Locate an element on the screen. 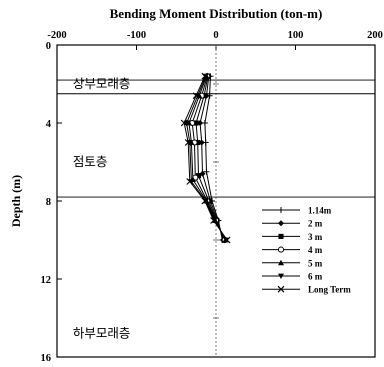 This screenshot has height=367, width=384. x-tick-label: 200 is located at coordinates (375, 35).